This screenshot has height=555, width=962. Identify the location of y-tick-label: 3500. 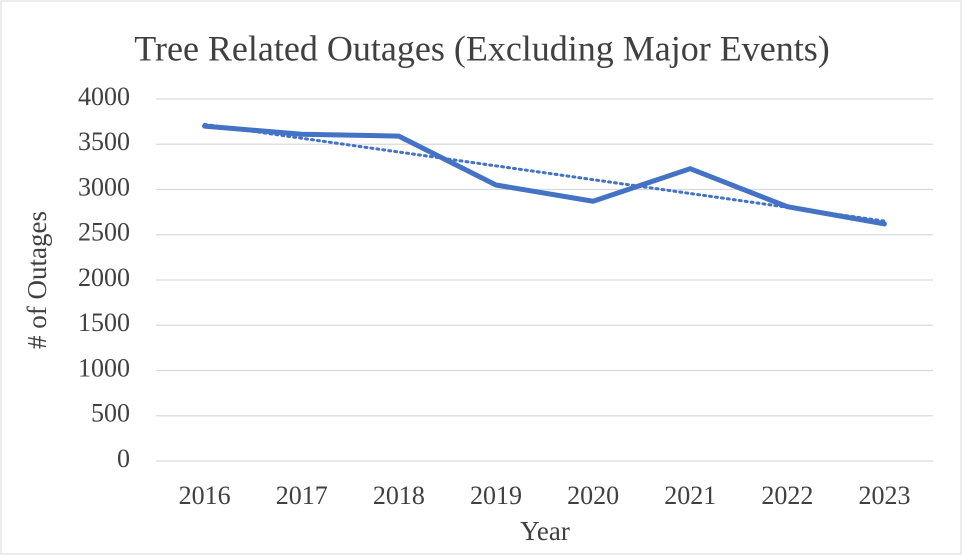
(104, 141).